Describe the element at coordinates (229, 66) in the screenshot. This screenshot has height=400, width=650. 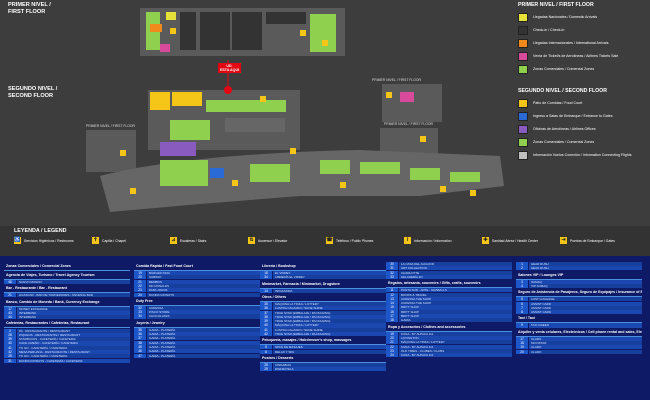
I see `you-are-here-line1: UD.` at that location.